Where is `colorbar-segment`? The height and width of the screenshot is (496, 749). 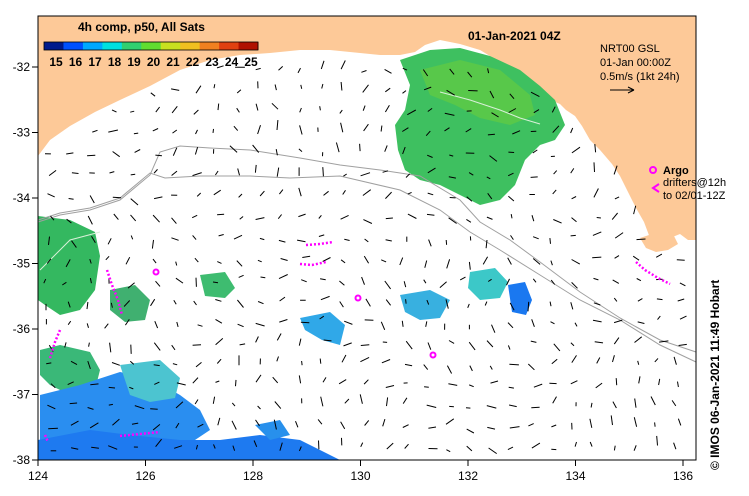
colorbar-segment is located at coordinates (229, 46).